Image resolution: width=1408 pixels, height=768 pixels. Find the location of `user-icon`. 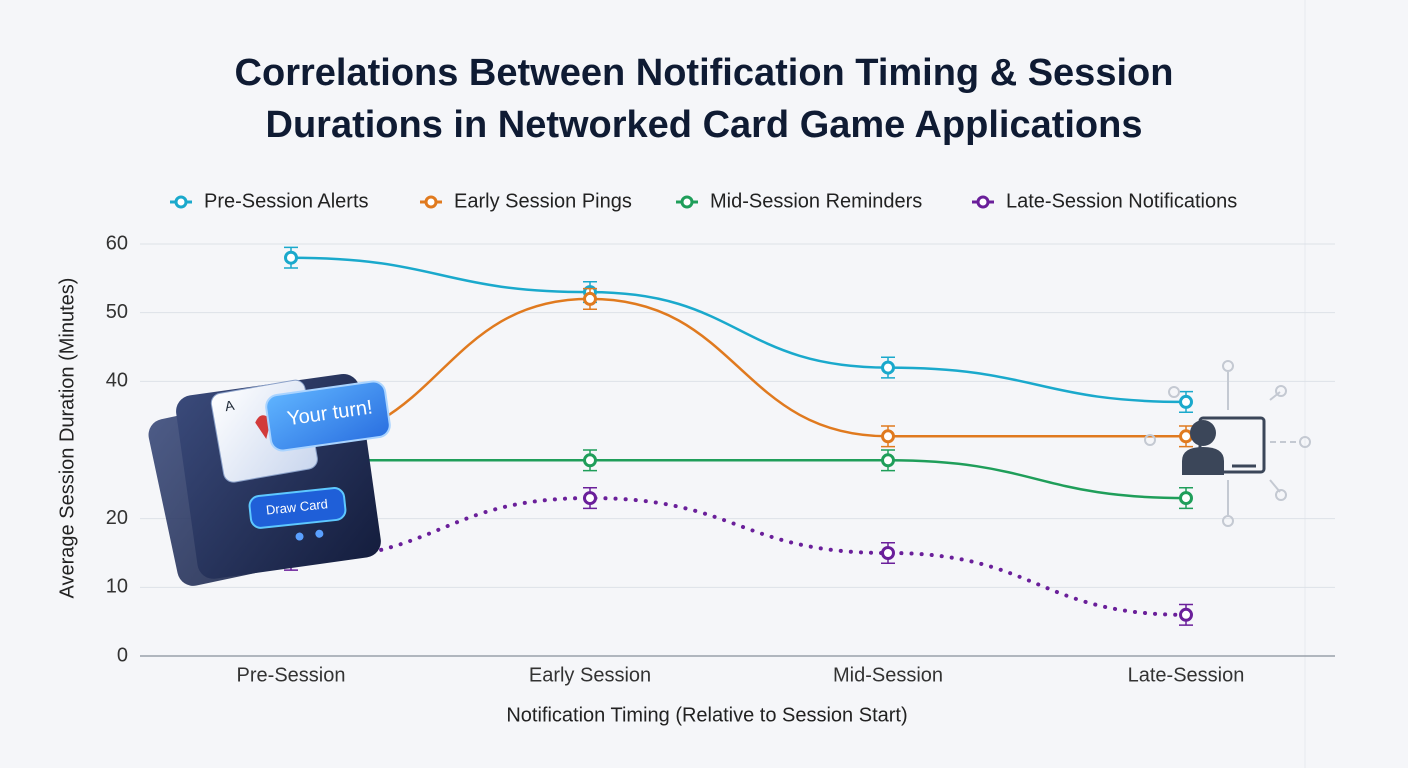

user-icon is located at coordinates (1227, 443).